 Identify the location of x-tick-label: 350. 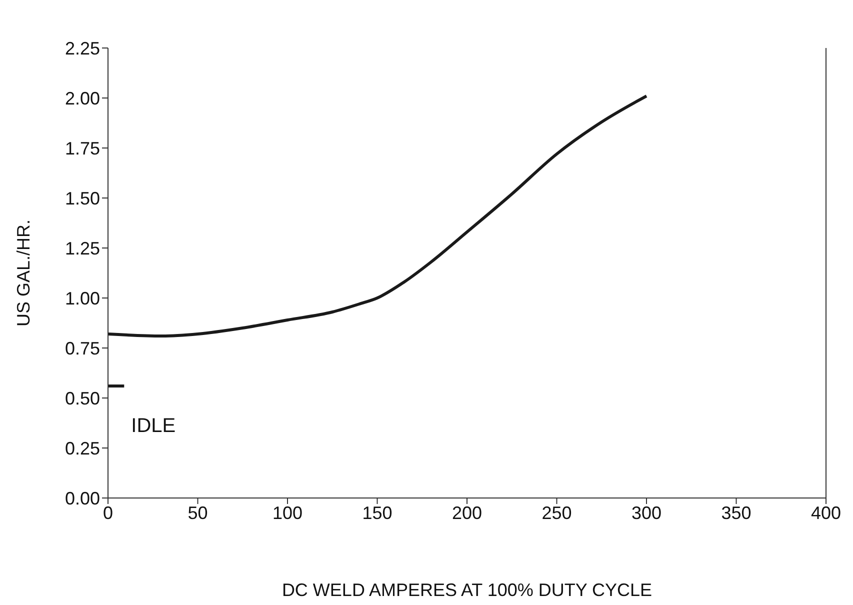
(736, 512).